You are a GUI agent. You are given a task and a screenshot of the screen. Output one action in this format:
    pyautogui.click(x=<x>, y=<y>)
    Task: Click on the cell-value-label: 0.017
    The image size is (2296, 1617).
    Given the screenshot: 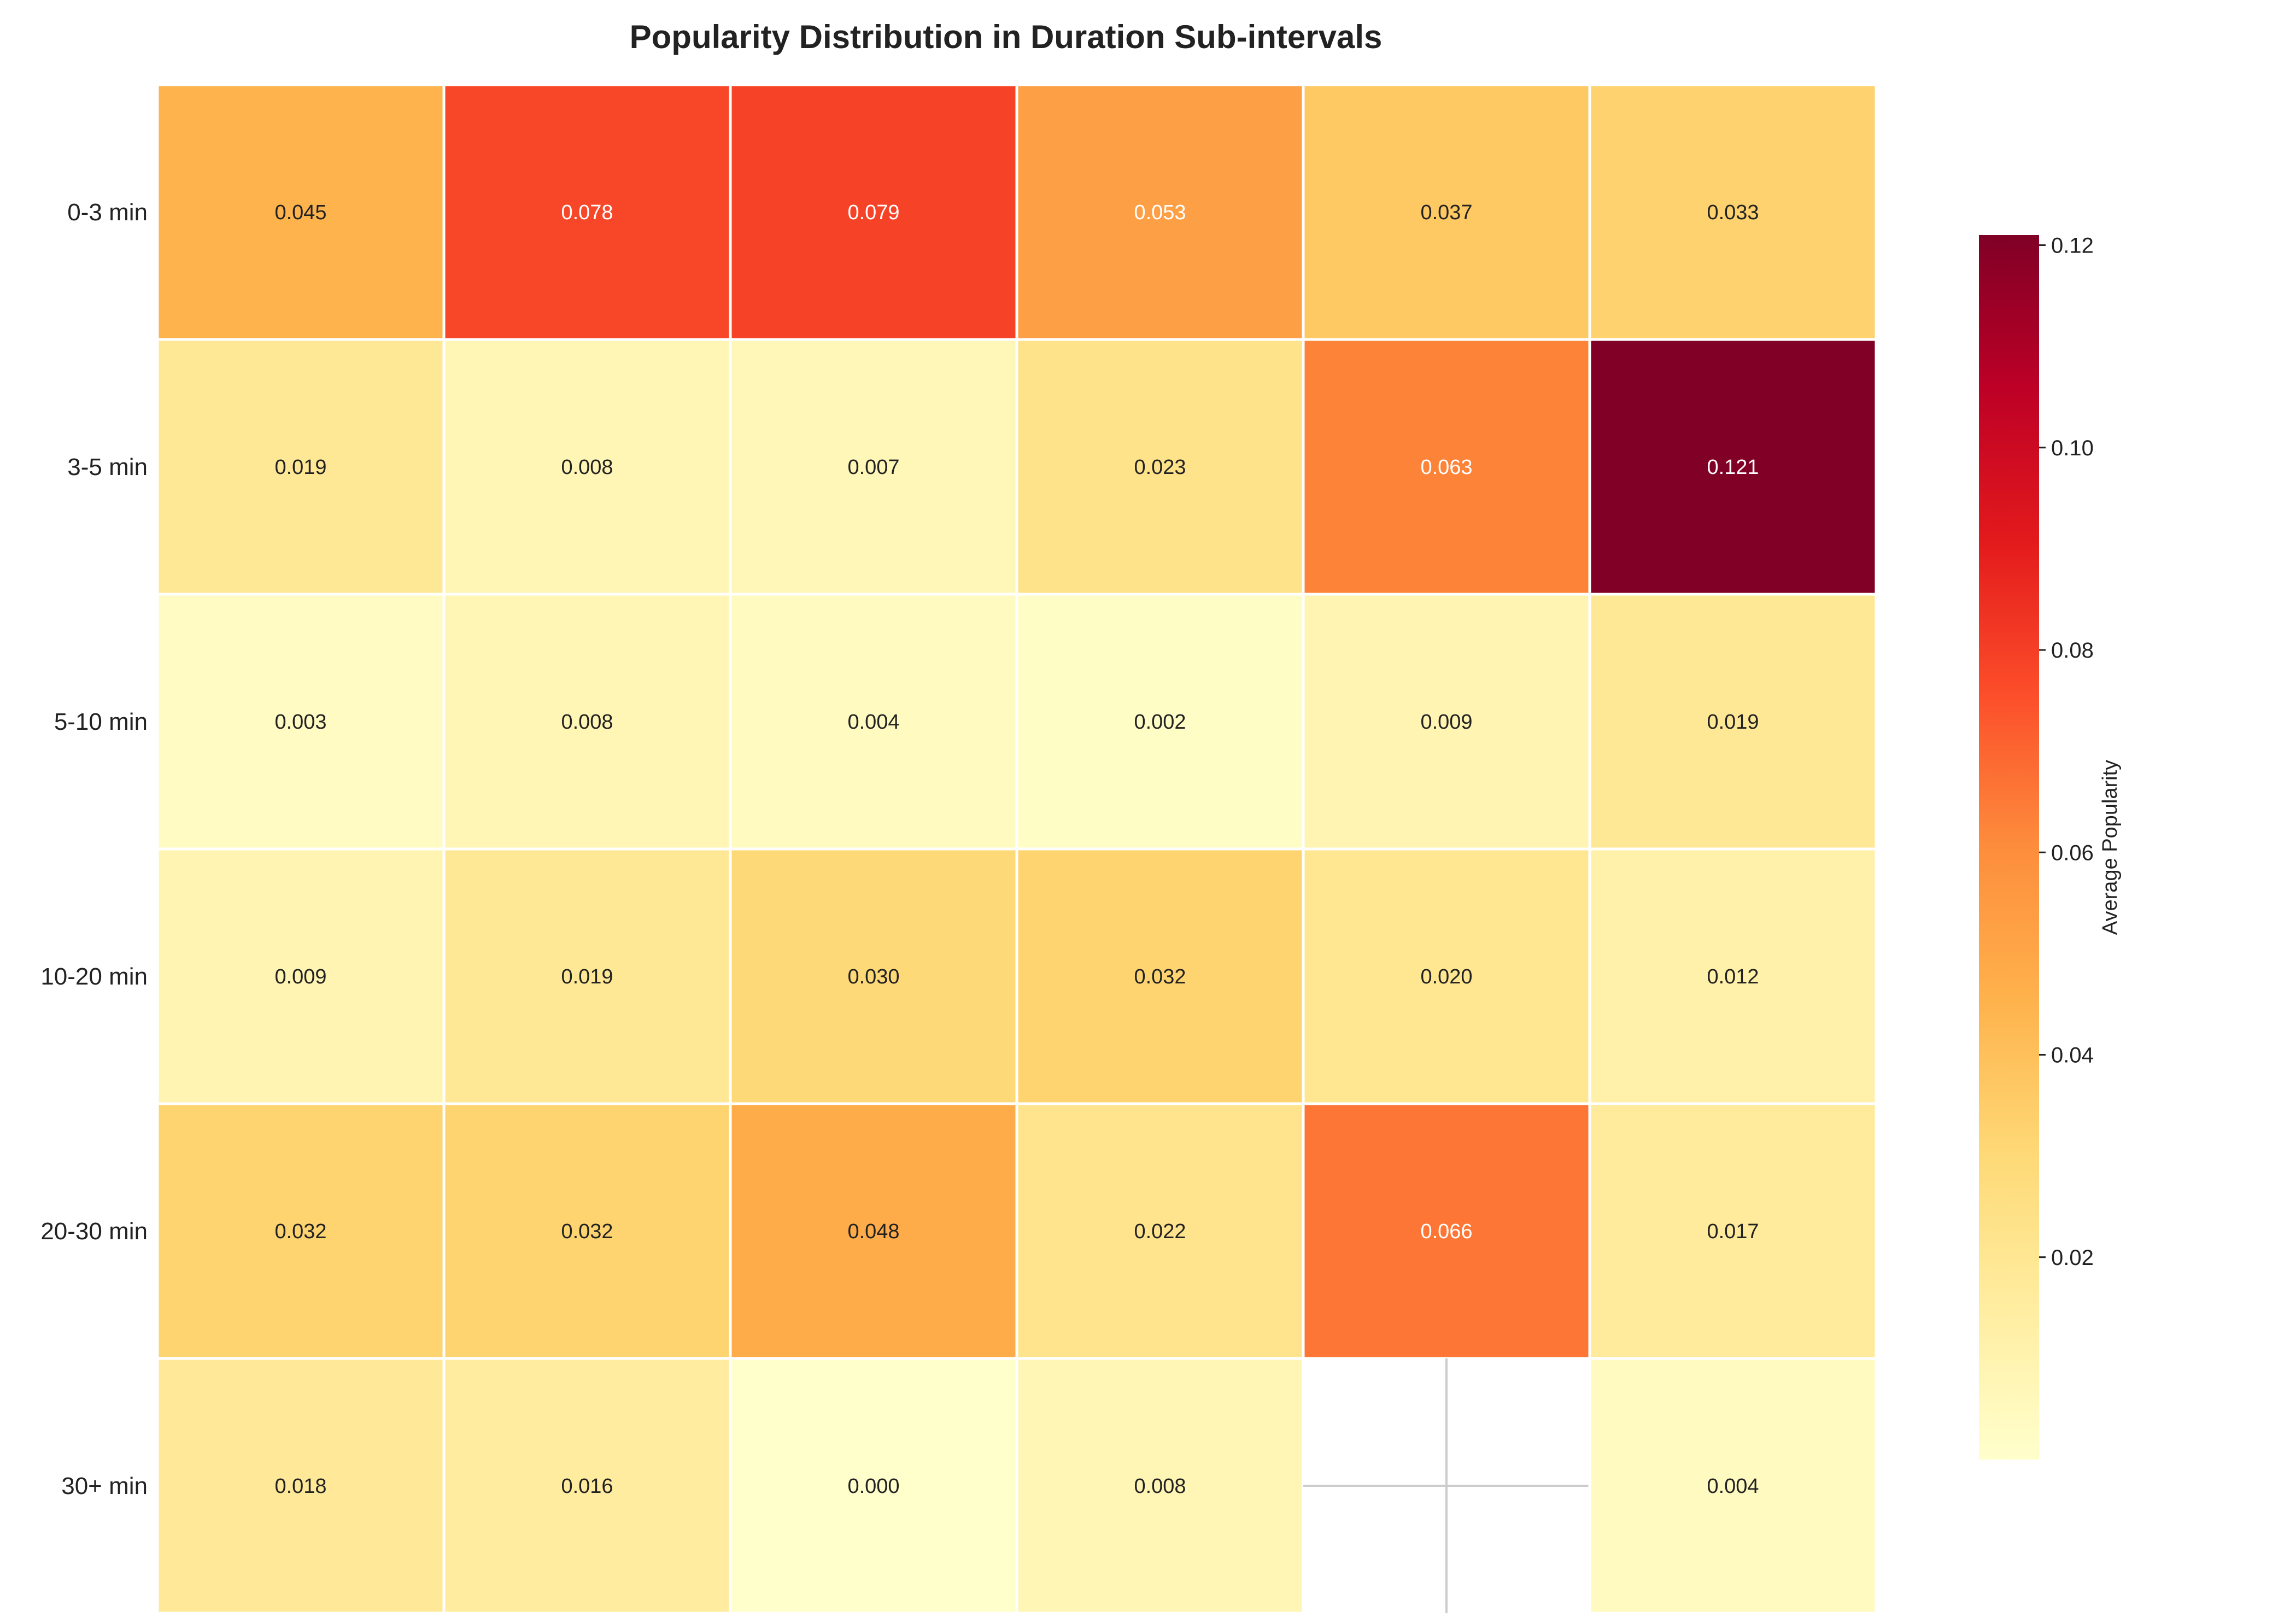 What is the action you would take?
    pyautogui.click(x=1733, y=1231)
    